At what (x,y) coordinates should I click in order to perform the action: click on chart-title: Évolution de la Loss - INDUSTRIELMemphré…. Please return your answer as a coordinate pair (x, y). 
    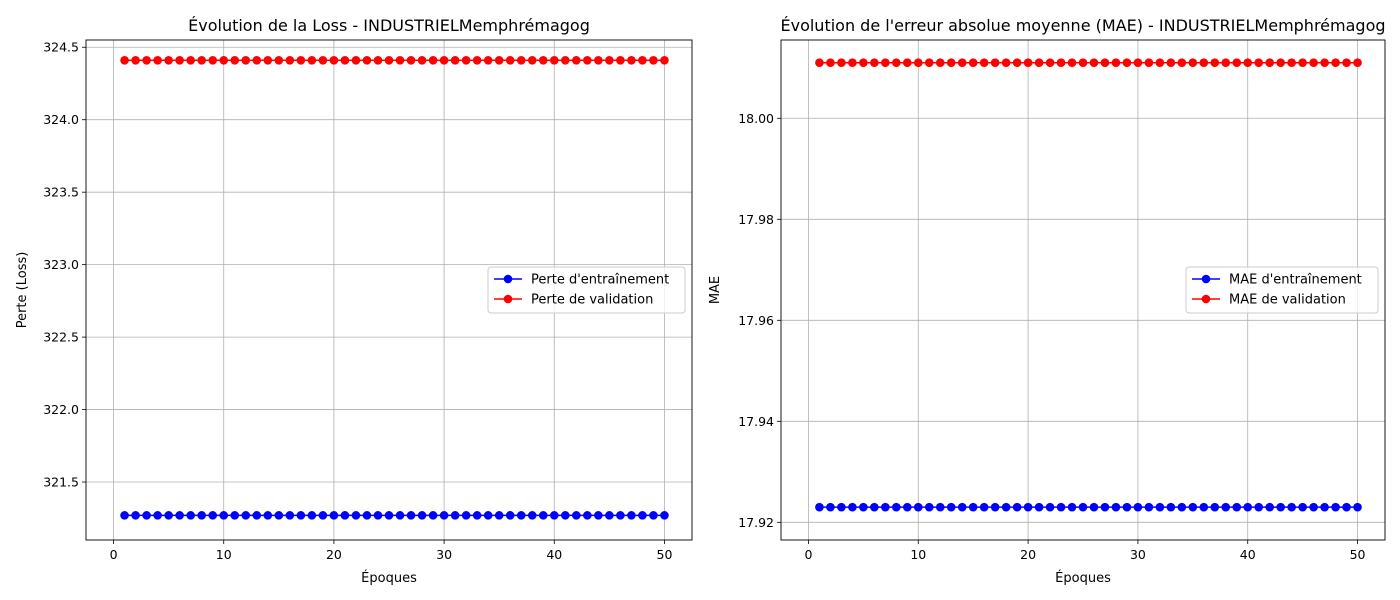
    Looking at the image, I should click on (389, 25).